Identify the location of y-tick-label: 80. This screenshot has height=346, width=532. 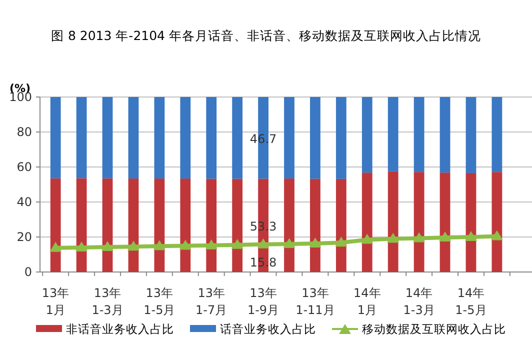
(24, 132).